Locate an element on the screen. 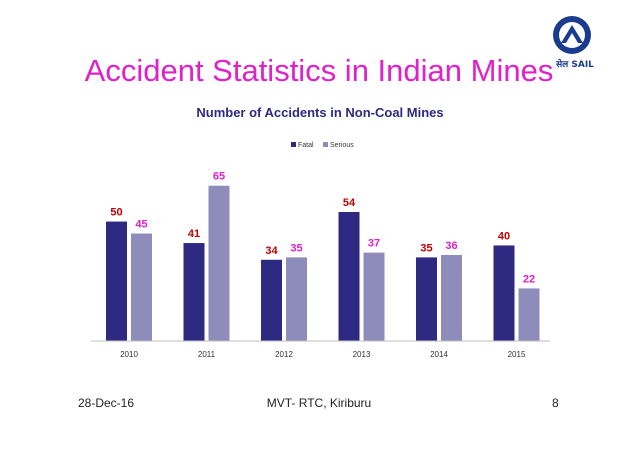 The width and height of the screenshot is (638, 451). bar-serious-2010 is located at coordinates (141, 287).